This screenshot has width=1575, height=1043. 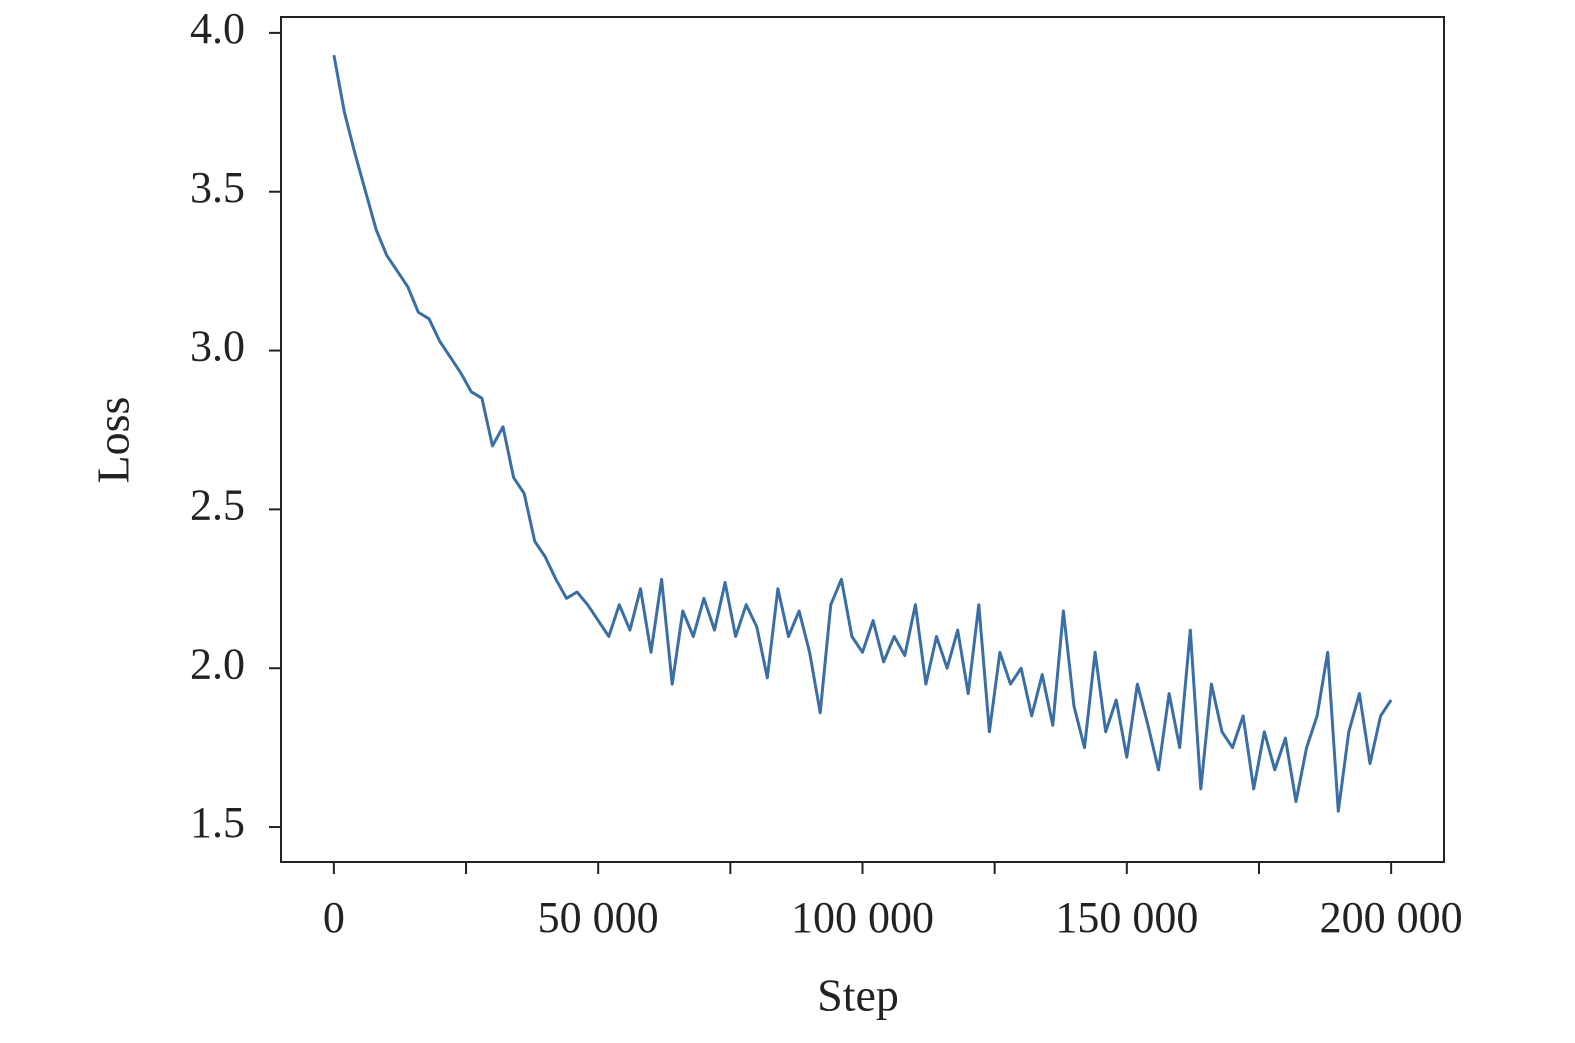 What do you see at coordinates (858, 995) in the screenshot?
I see `x-axis-label: Step` at bounding box center [858, 995].